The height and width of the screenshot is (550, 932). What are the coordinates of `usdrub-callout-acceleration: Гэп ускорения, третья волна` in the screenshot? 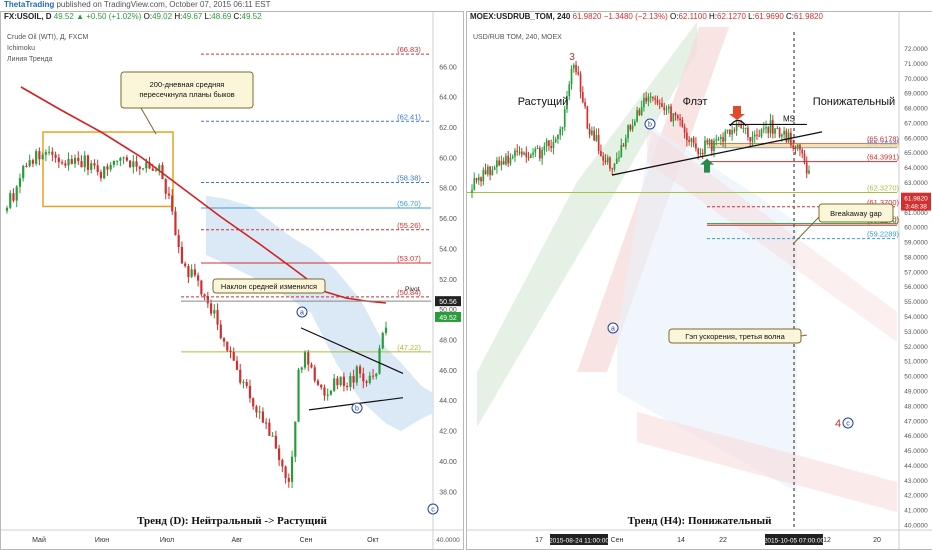 It's located at (735, 336).